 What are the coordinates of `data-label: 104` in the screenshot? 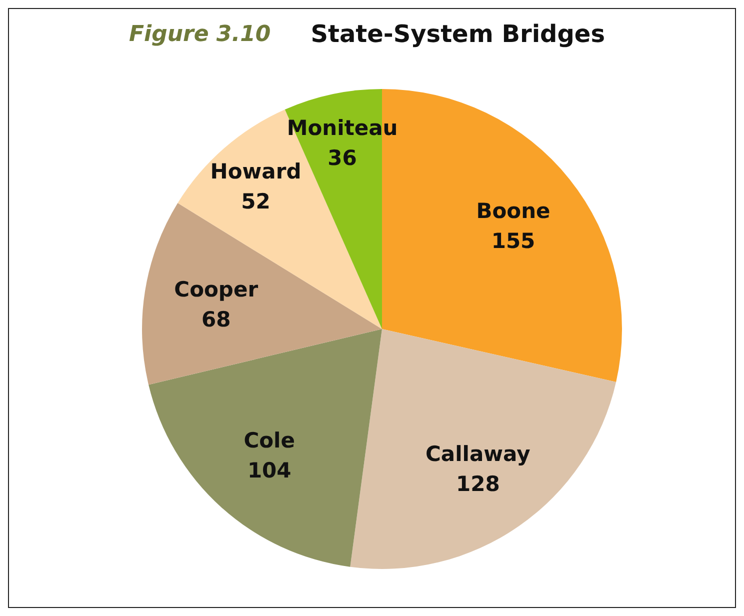 It's located at (269, 470).